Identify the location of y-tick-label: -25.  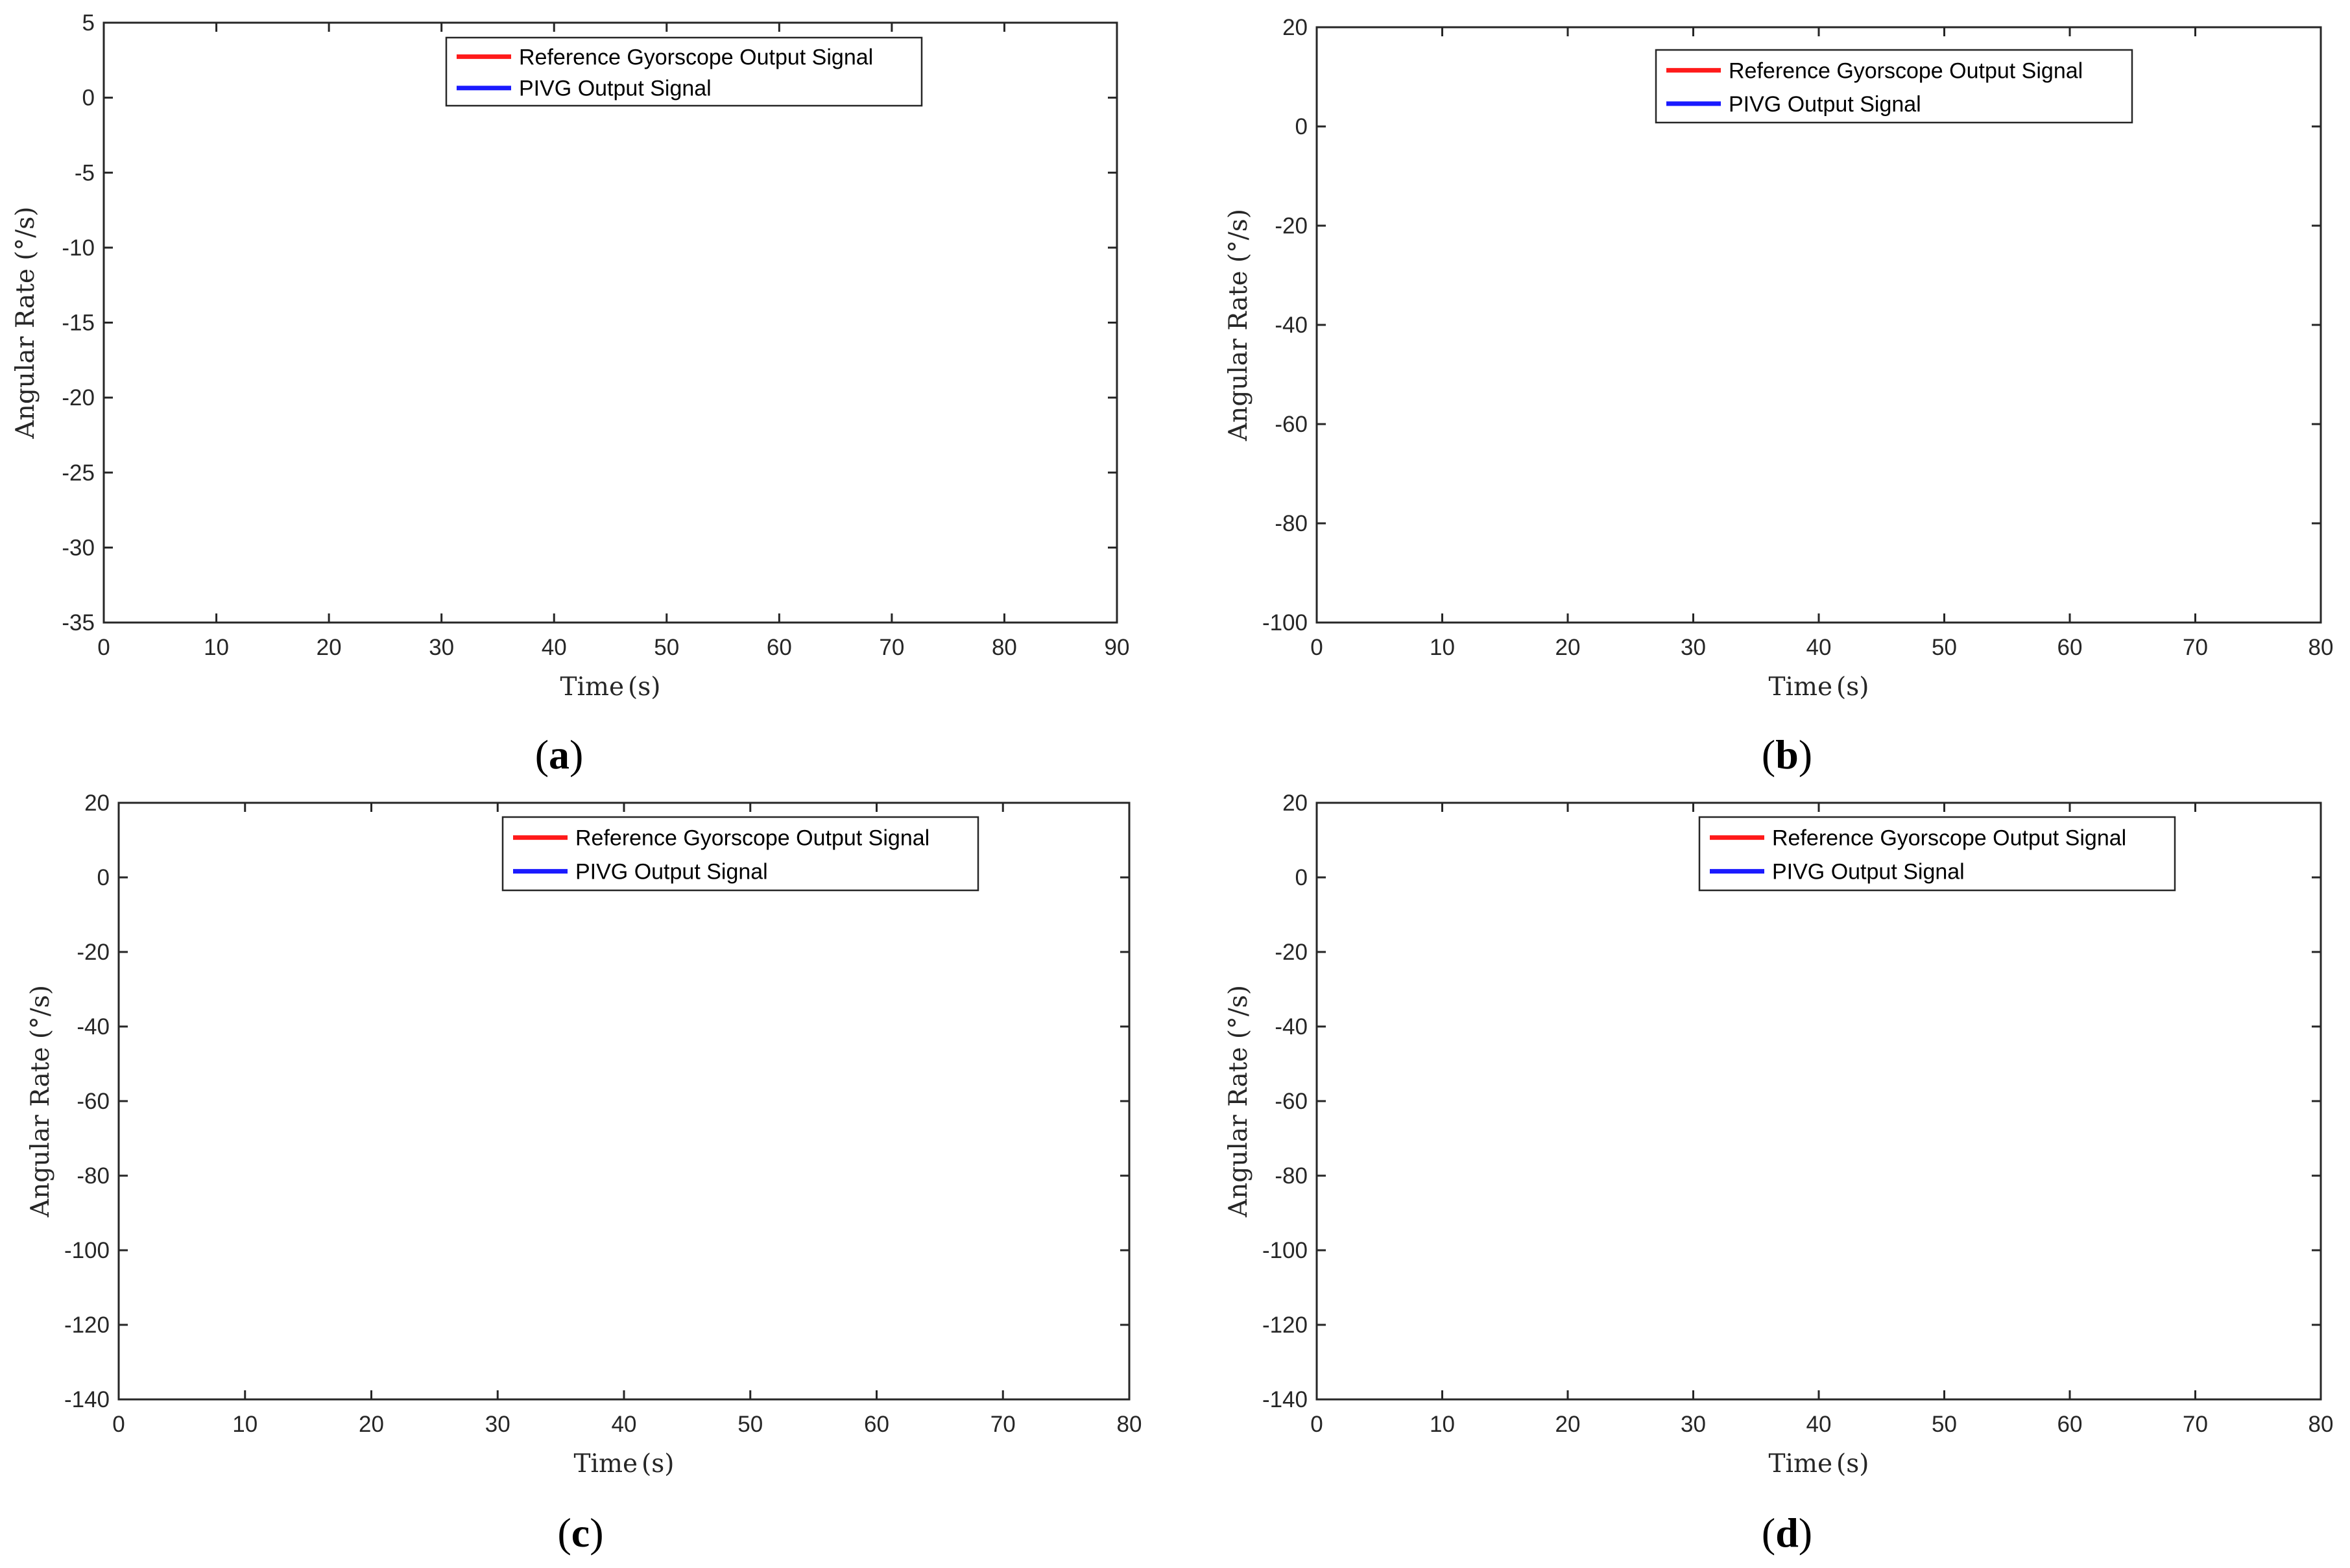
(78, 473).